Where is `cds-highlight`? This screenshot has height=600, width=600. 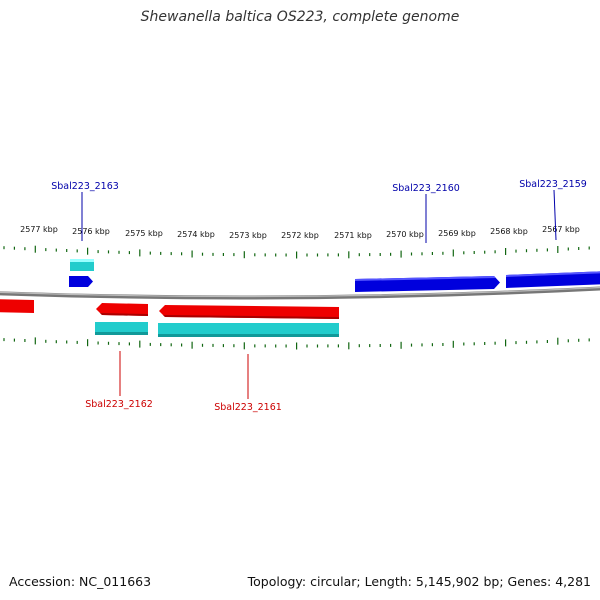
cds-highlight is located at coordinates (82, 260).